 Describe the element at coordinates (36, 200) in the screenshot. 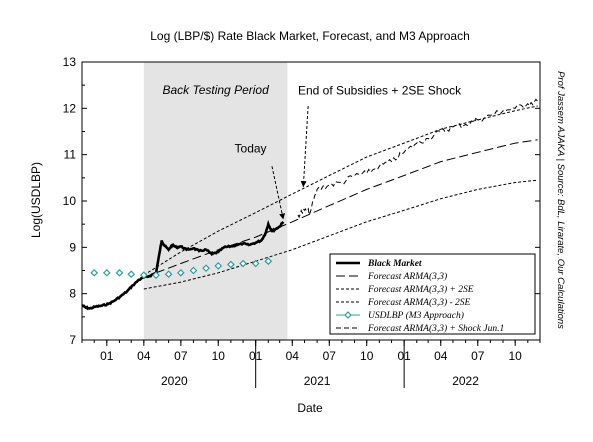

I see `y-axis-label: Log(USDLBP)` at that location.